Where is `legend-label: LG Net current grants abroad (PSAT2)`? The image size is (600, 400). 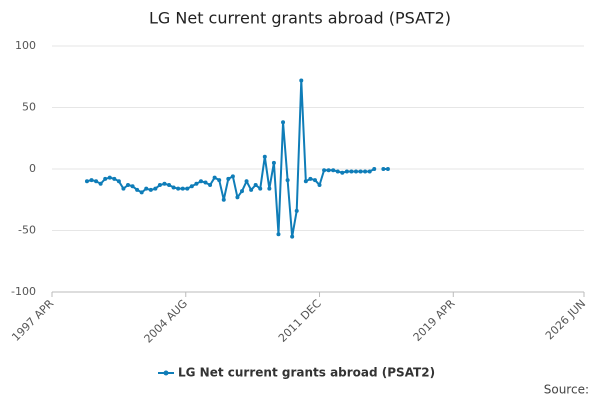 legend-label: LG Net current grants abroad (PSAT2) is located at coordinates (306, 373).